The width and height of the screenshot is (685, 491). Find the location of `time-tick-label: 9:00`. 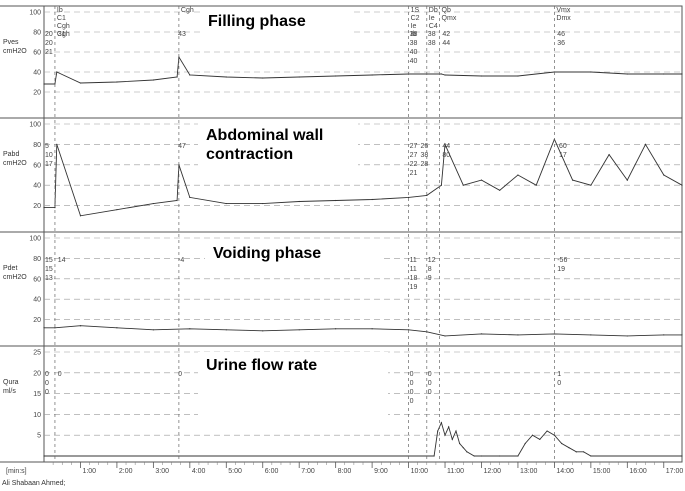

time-tick-label: 9:00 is located at coordinates (381, 471).